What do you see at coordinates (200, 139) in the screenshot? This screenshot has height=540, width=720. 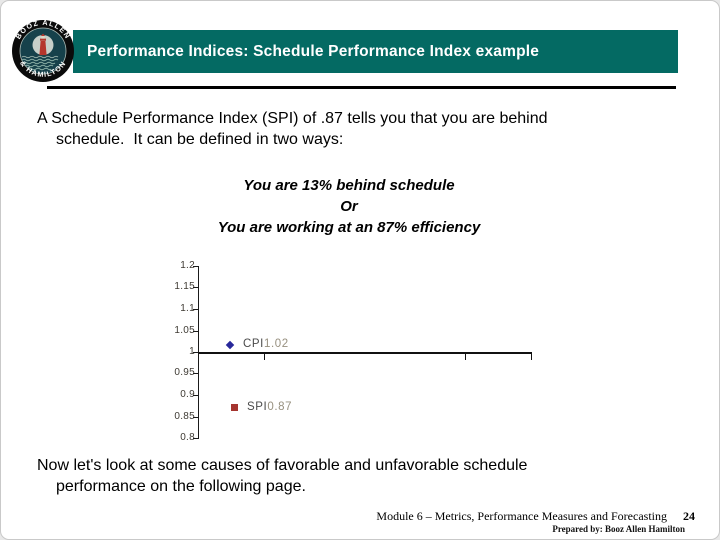 I see `intro-paragraph-line: schedule. It can be defined in two ways:` at bounding box center [200, 139].